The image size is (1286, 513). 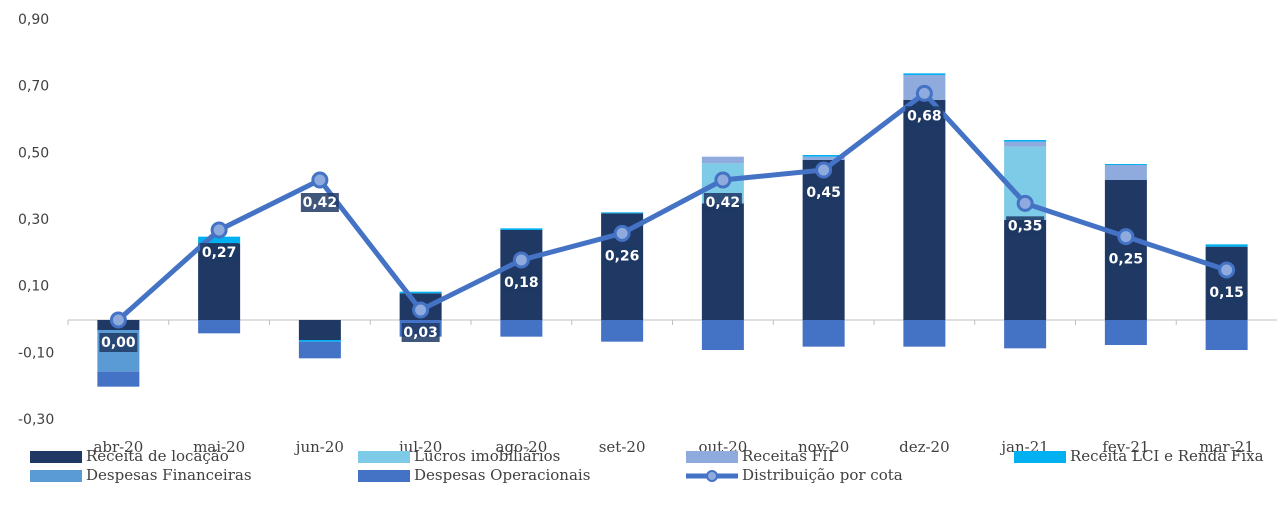 I want to click on y-tick-label: 0,10, so click(x=33, y=287).